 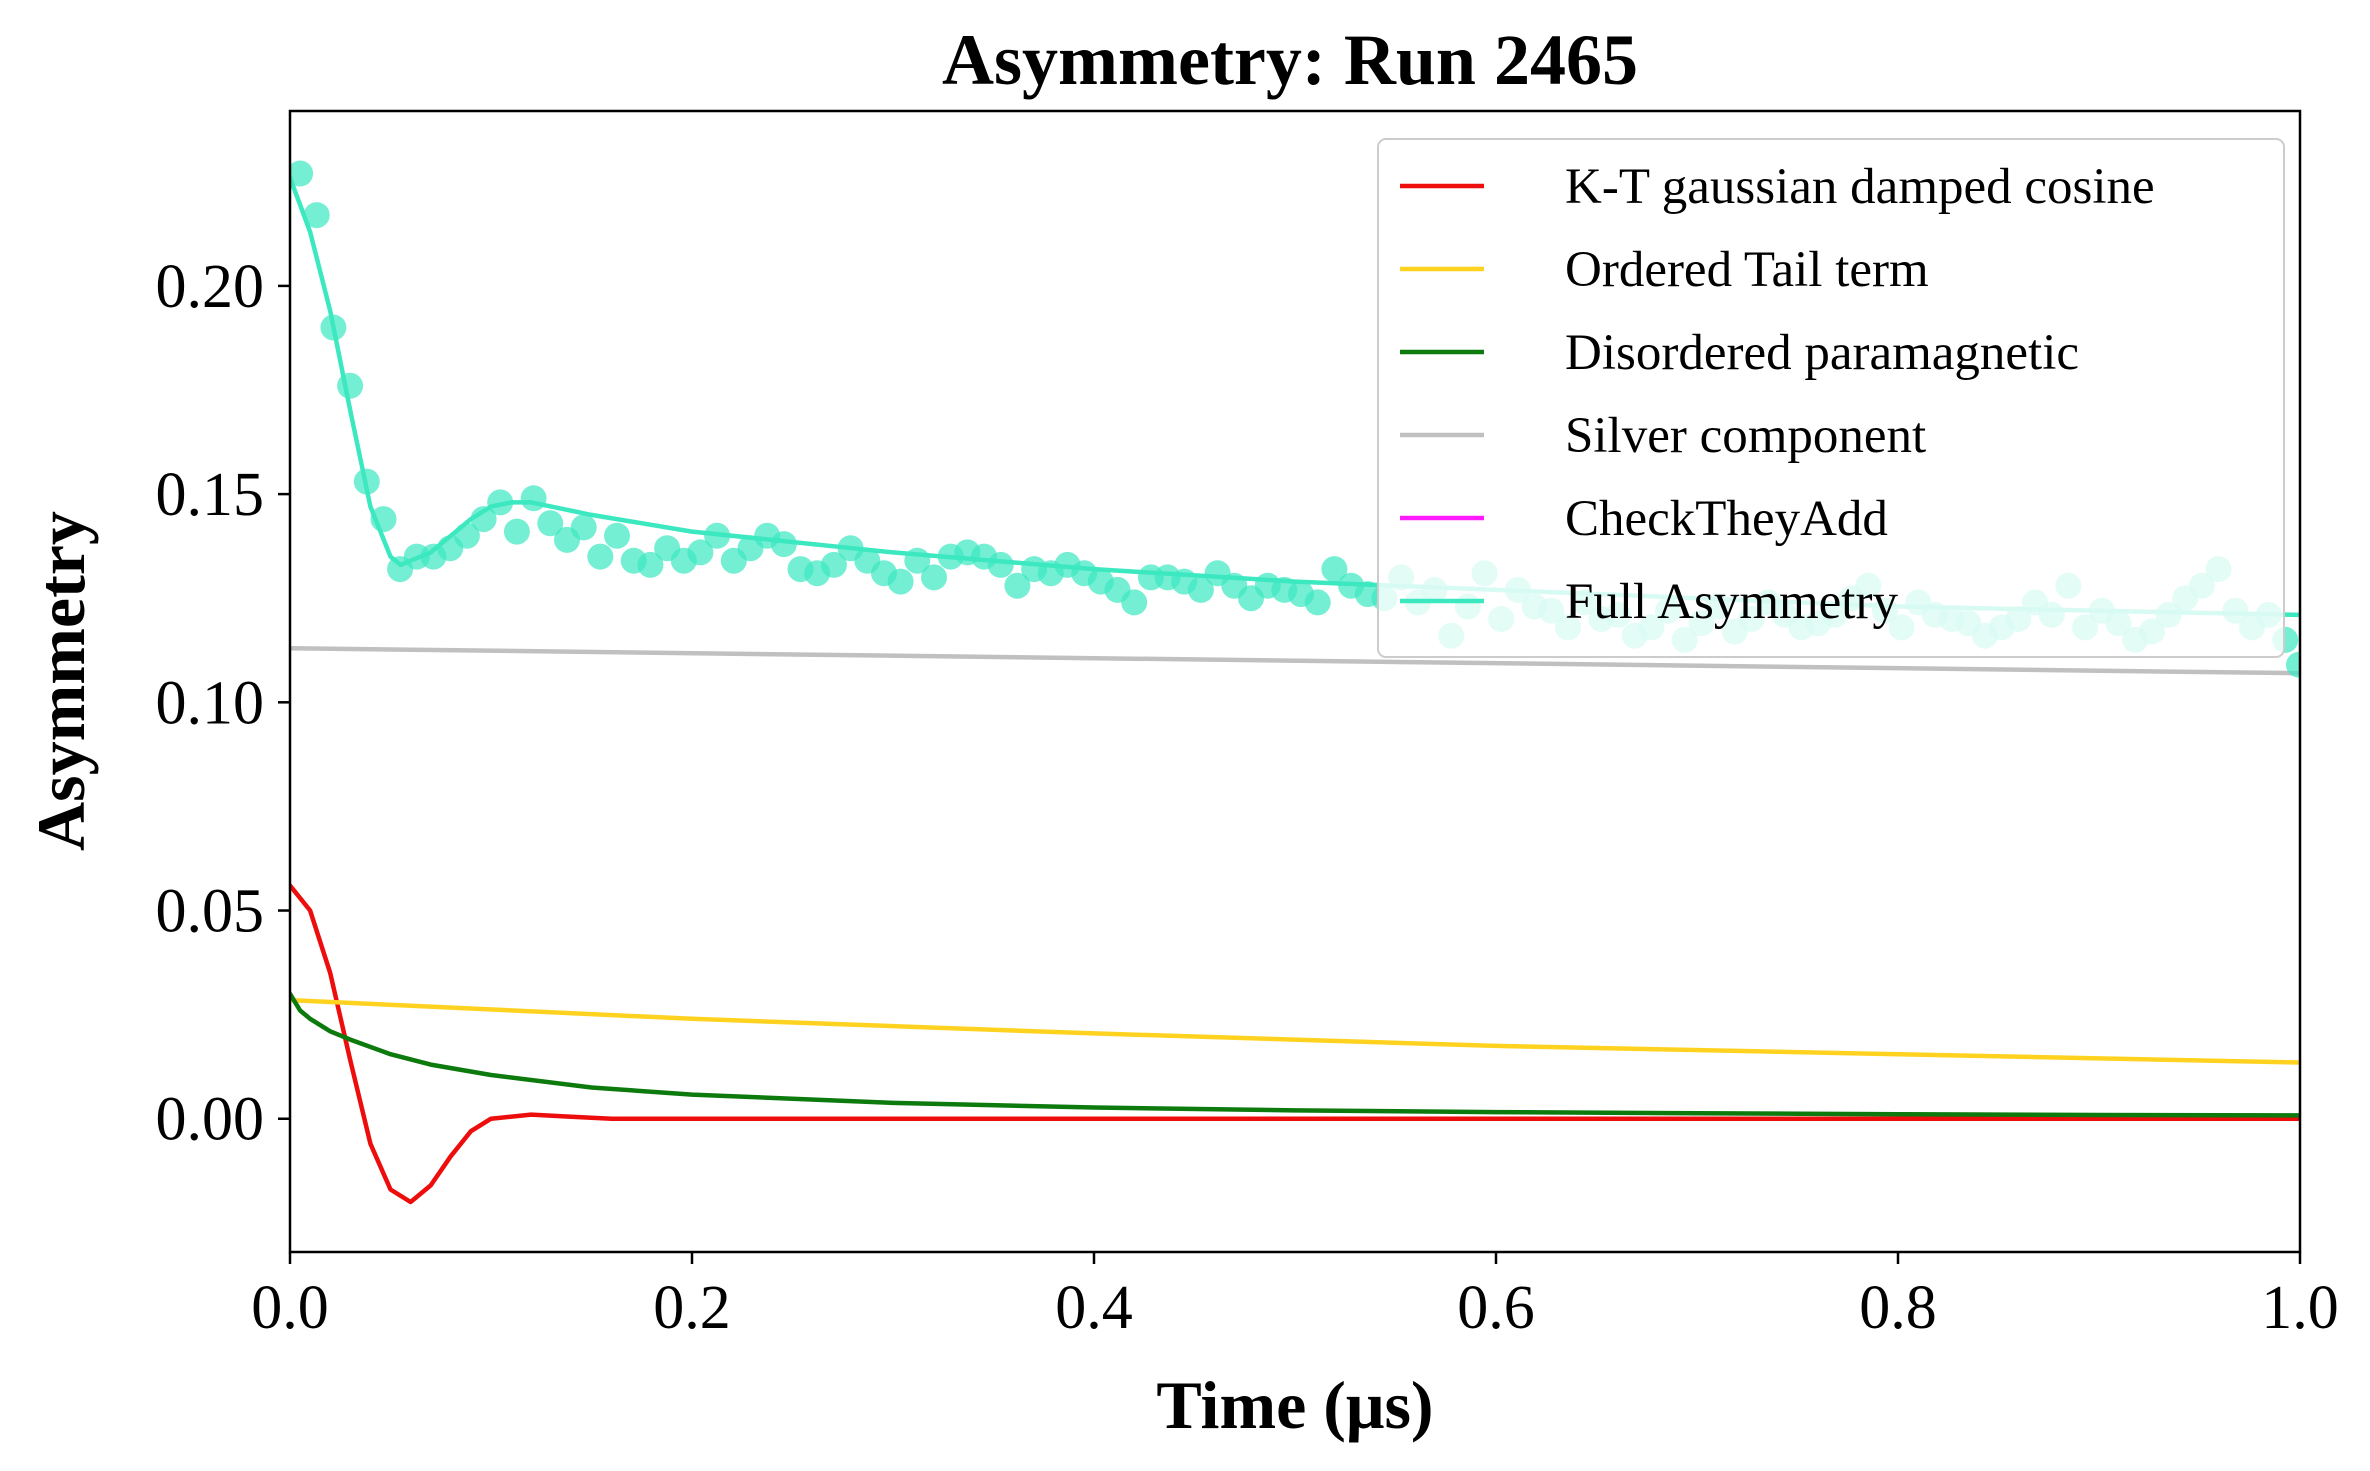 What do you see at coordinates (210, 703) in the screenshot?
I see `y-tick-label: 0.10` at bounding box center [210, 703].